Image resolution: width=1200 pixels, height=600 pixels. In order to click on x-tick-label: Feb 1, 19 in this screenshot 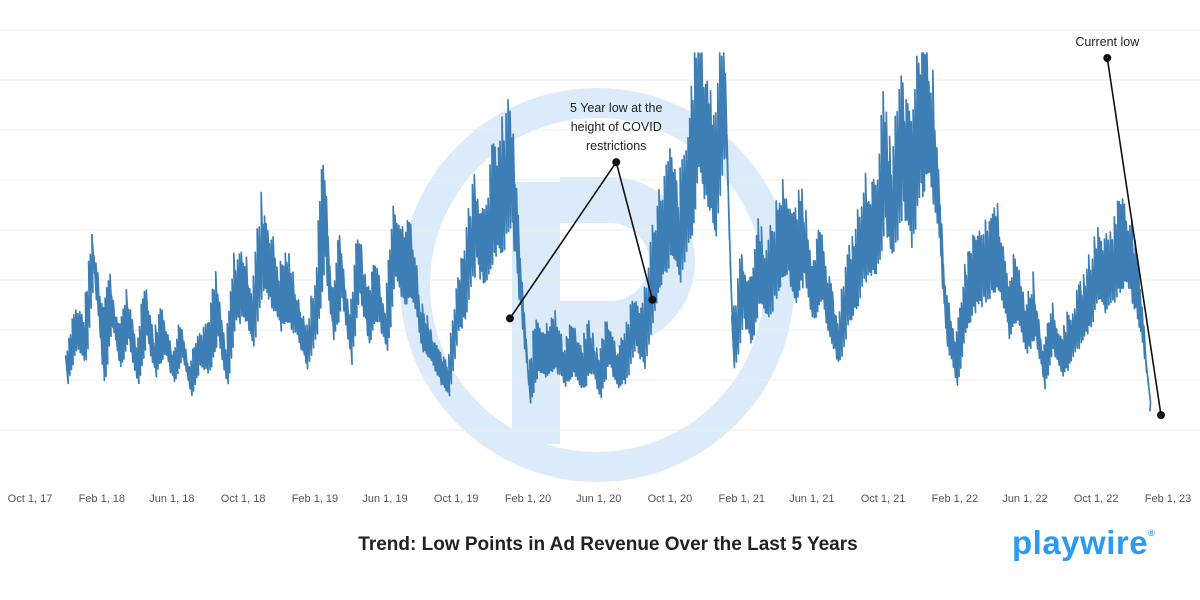, I will do `click(315, 499)`.